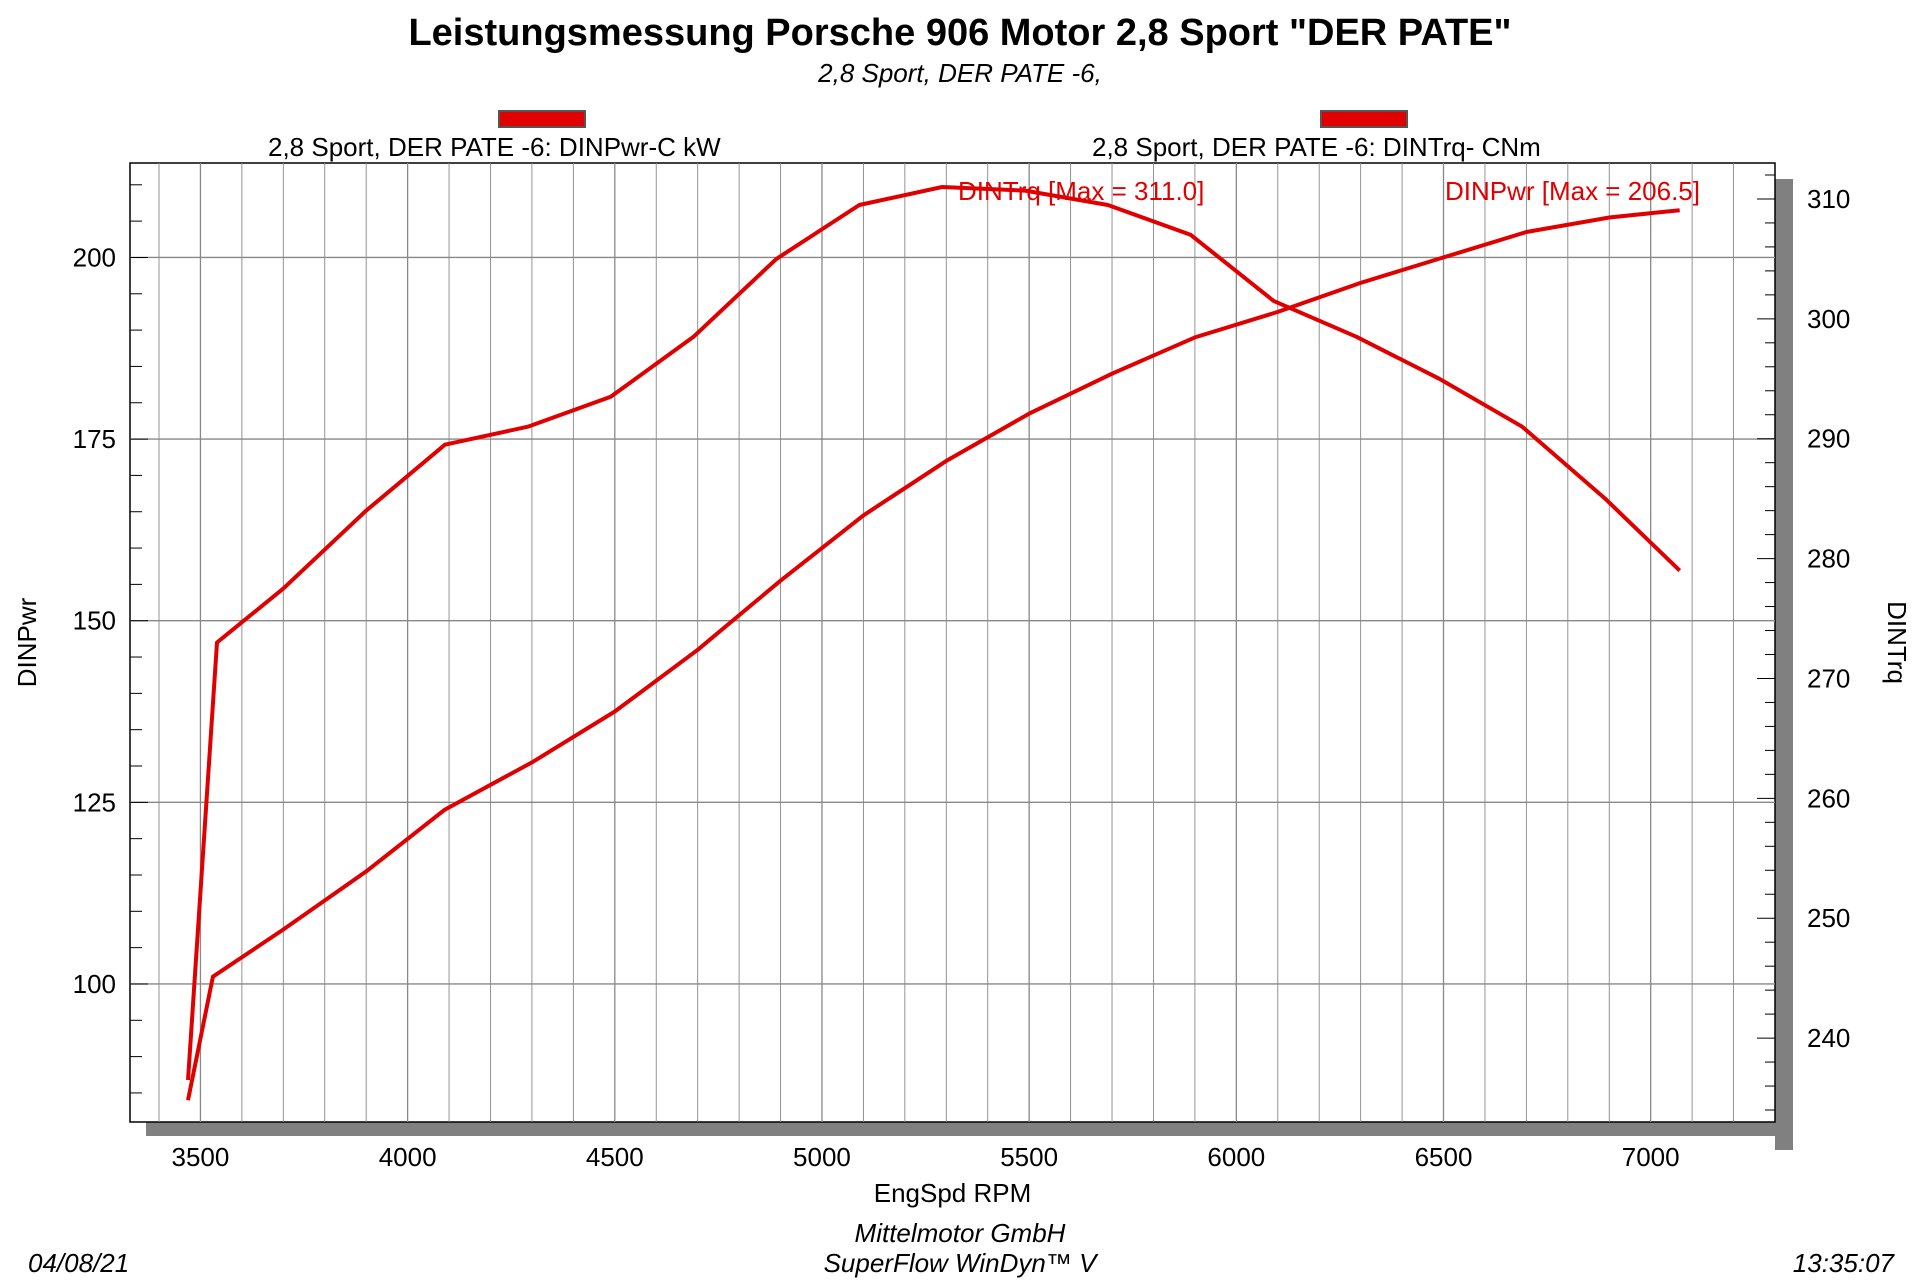 This screenshot has width=1920, height=1280. Describe the element at coordinates (969, 1129) in the screenshot. I see `plot-shadow-bottom` at that location.